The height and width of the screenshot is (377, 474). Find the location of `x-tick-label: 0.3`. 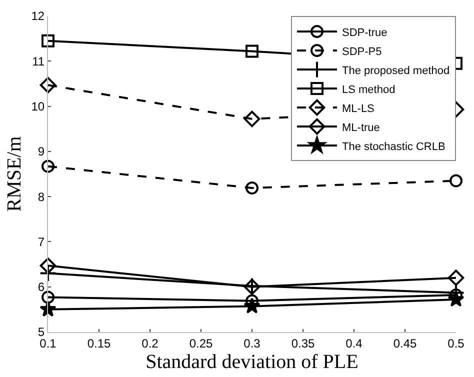

x-tick-label: 0.3 is located at coordinates (252, 343).